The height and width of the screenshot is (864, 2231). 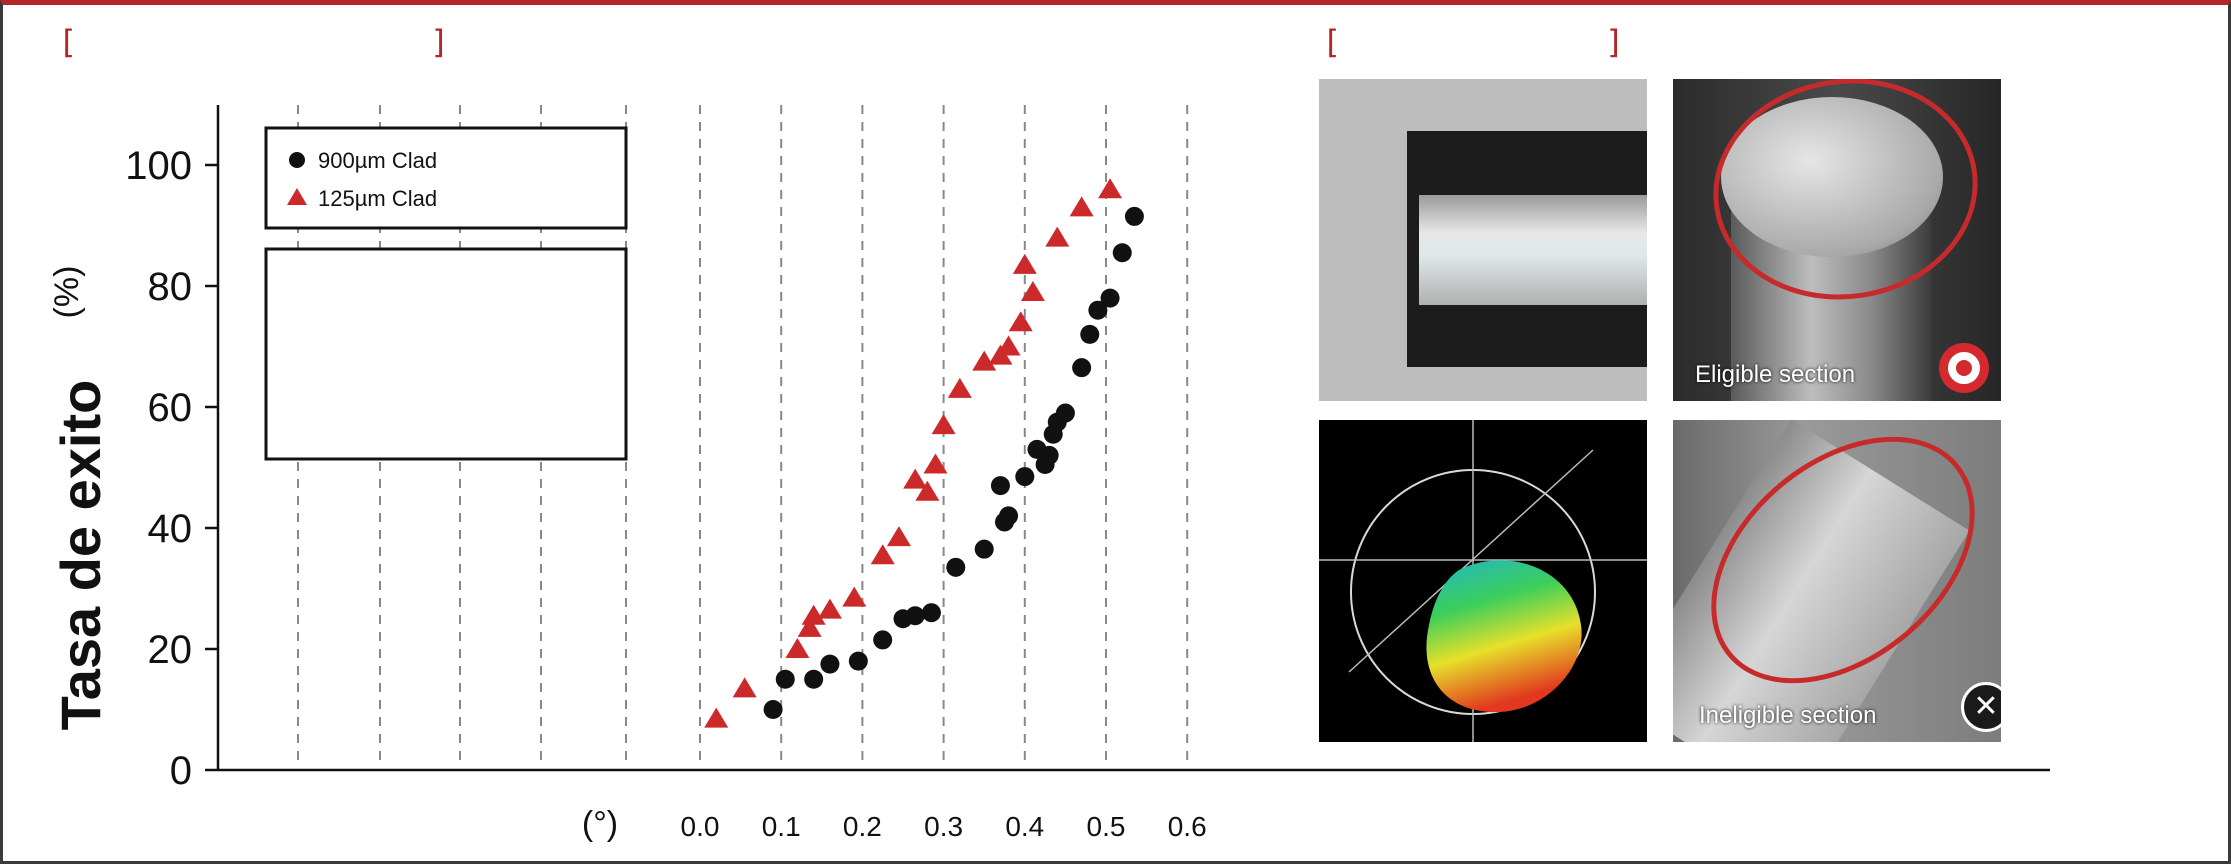 I want to click on microscope-fiber-core, so click(x=1533, y=250).